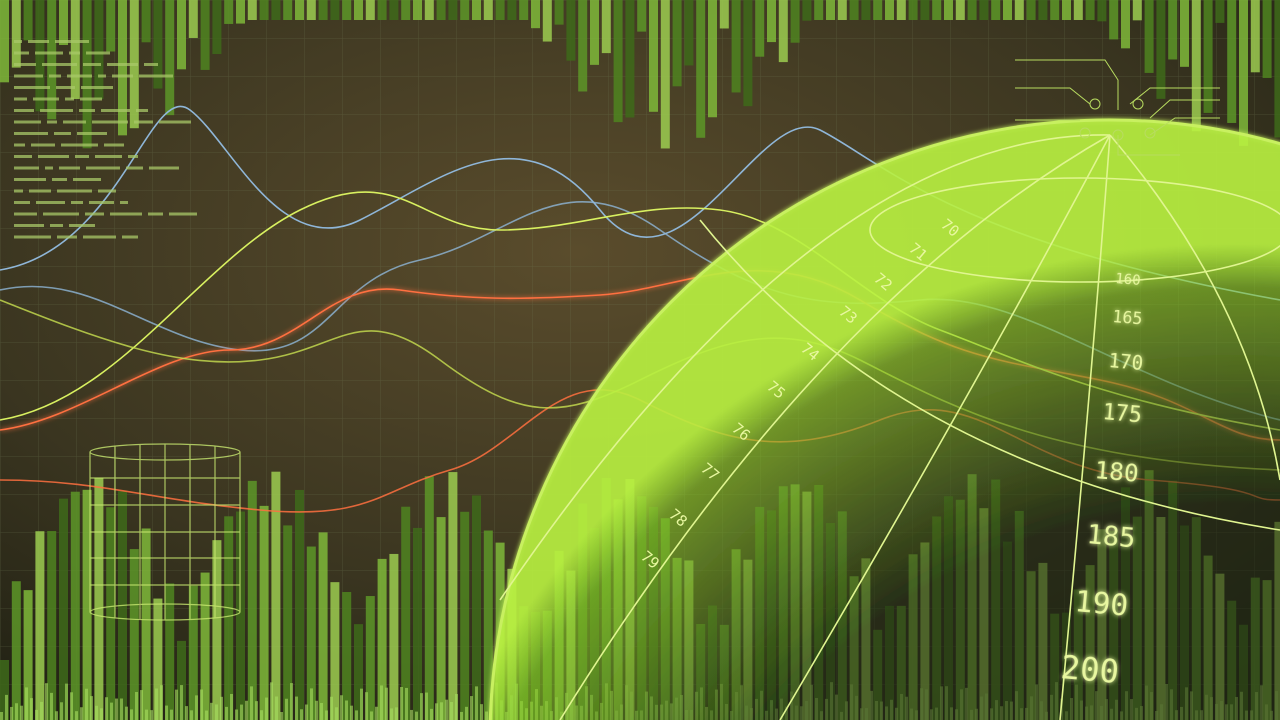 The width and height of the screenshot is (1280, 720). Describe the element at coordinates (165, 532) in the screenshot. I see `cylinder` at that location.